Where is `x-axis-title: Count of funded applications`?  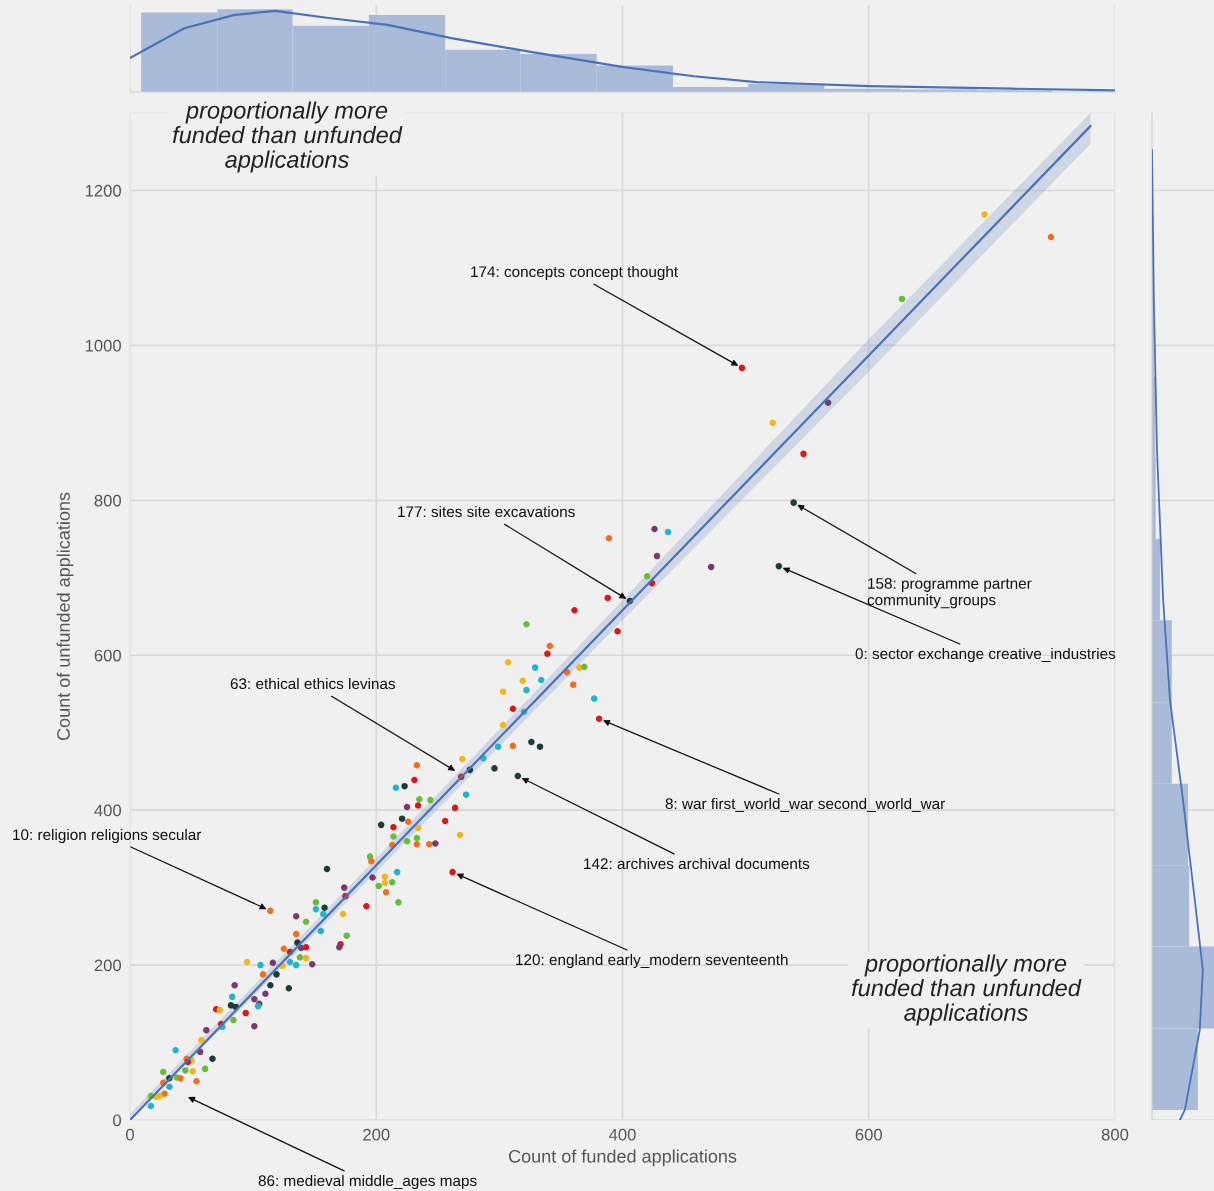
x-axis-title: Count of funded applications is located at coordinates (622, 1158).